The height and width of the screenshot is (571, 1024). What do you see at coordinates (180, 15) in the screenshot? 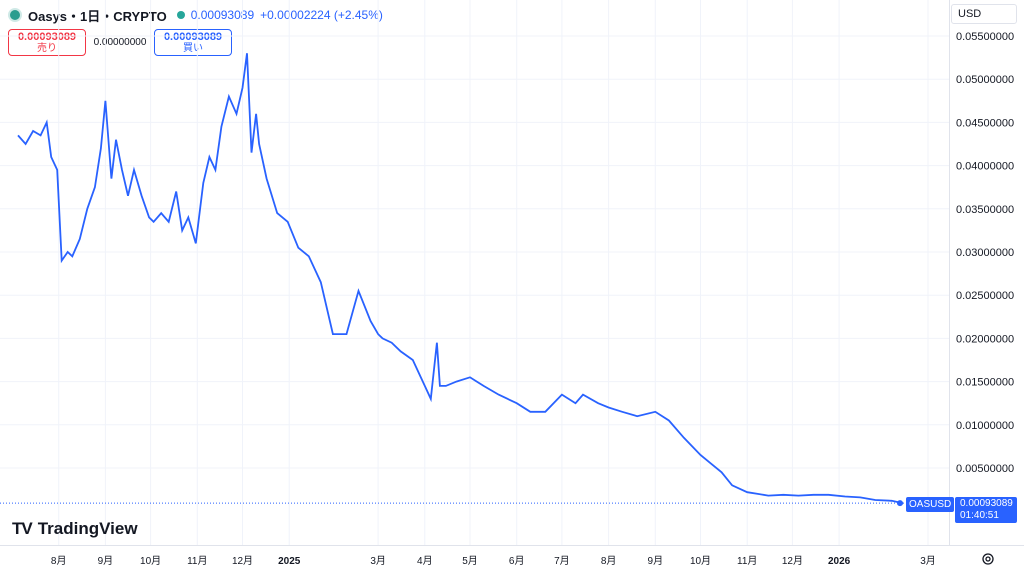
I see `market-status-icon` at bounding box center [180, 15].